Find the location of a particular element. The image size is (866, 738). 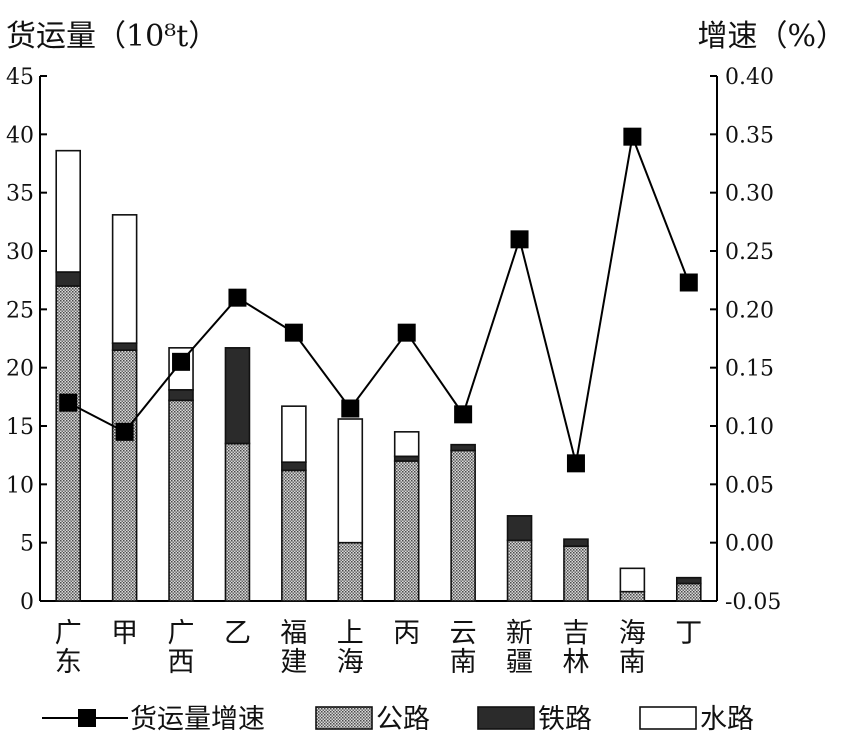

right-axis-title: 增速（%） is located at coordinates (771, 36).